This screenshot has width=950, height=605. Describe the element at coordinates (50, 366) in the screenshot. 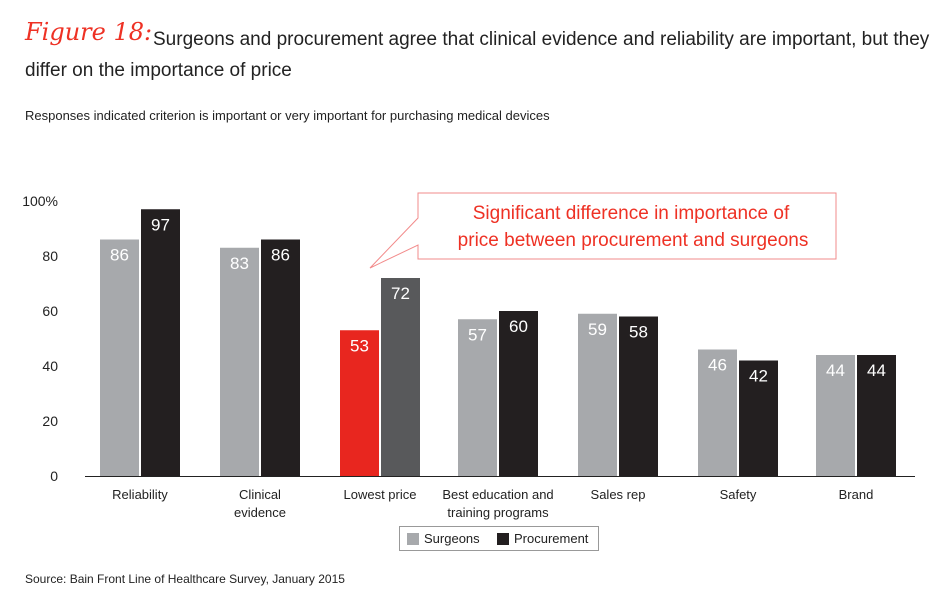

I see `y-tick-label: 40` at that location.